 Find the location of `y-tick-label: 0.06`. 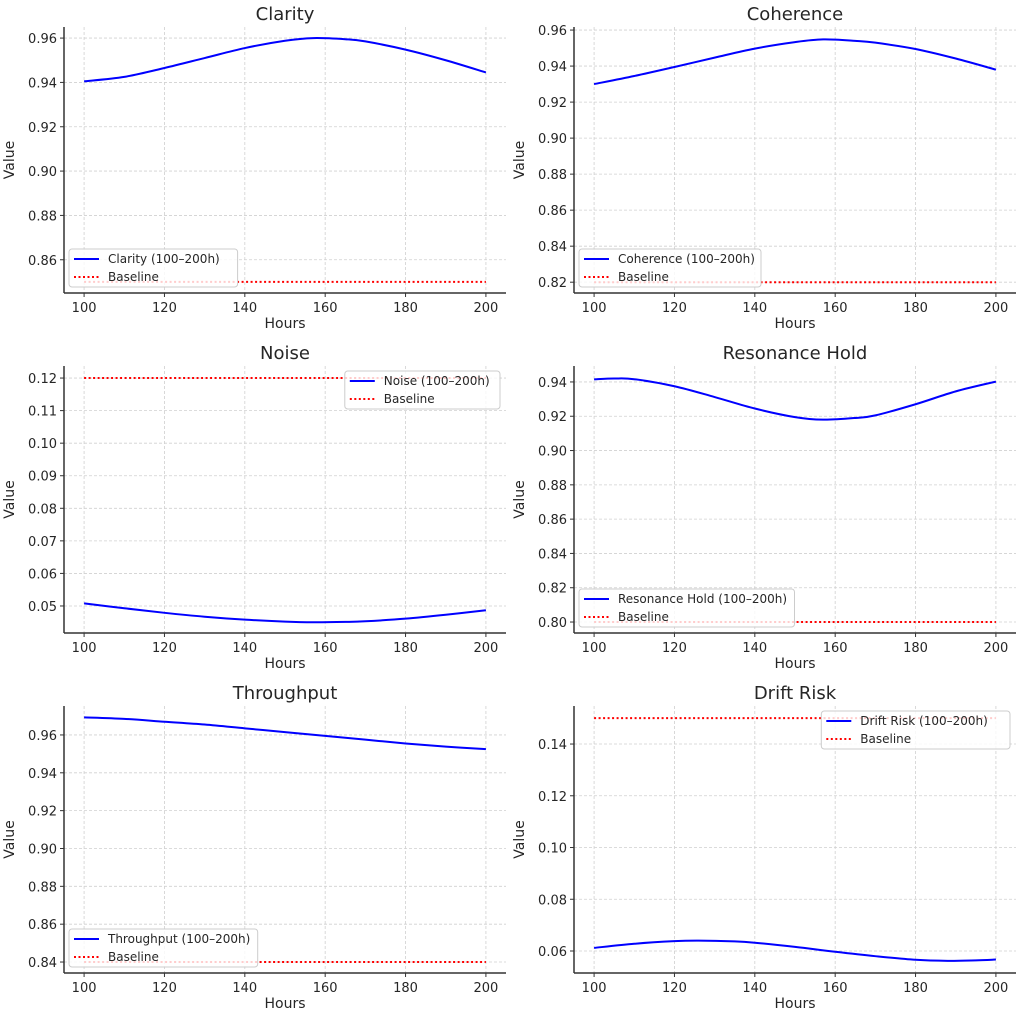

y-tick-label: 0.06 is located at coordinates (42, 574).